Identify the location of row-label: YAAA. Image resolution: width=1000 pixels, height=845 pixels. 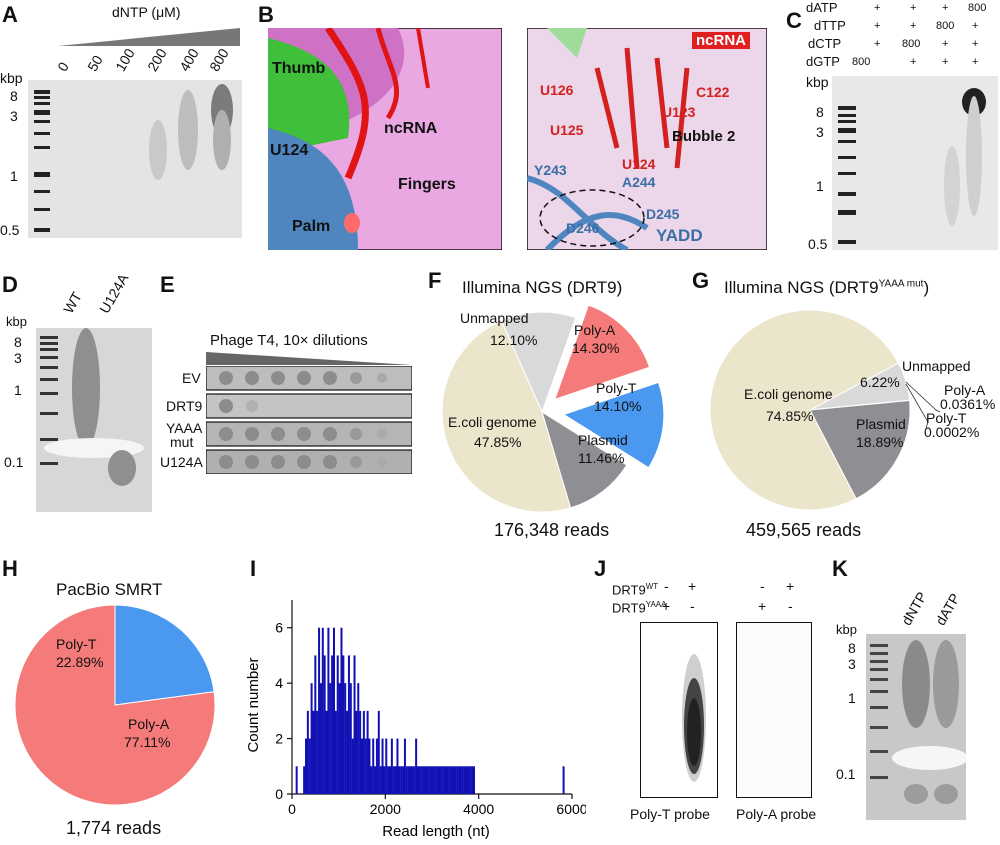
(184, 428).